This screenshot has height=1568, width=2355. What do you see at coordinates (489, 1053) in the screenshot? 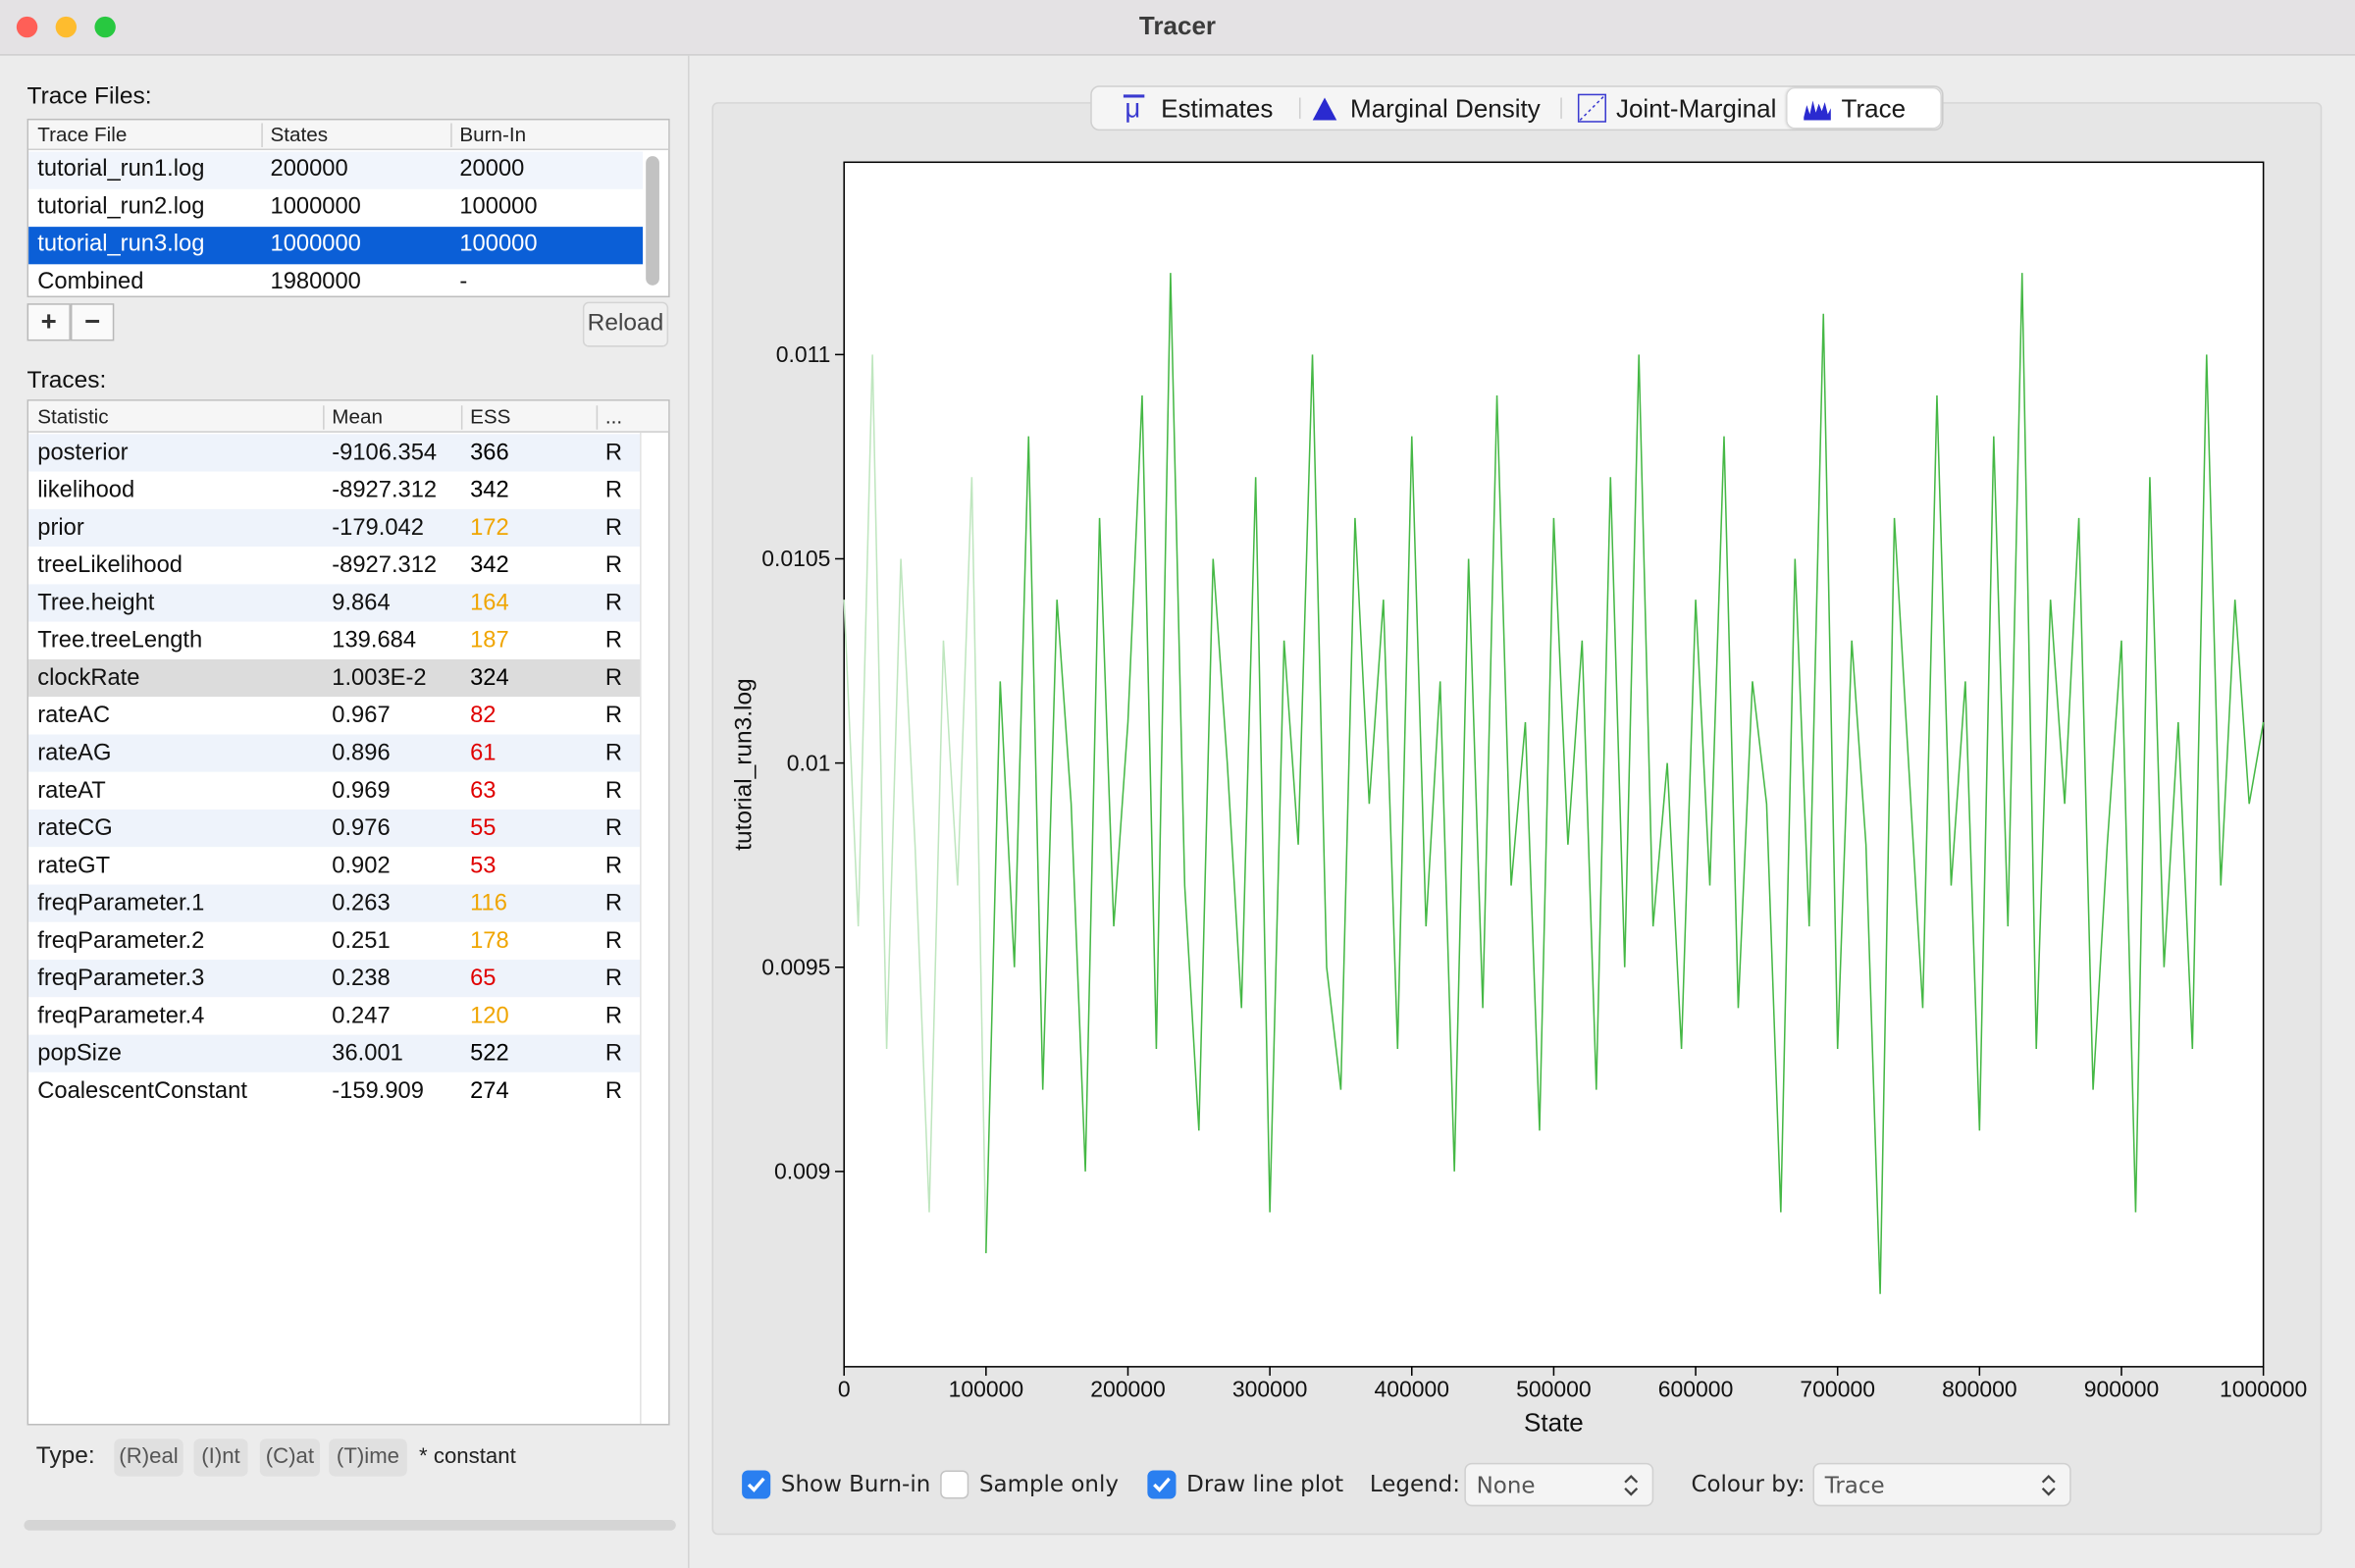
I see `table-cell: 522` at bounding box center [489, 1053].